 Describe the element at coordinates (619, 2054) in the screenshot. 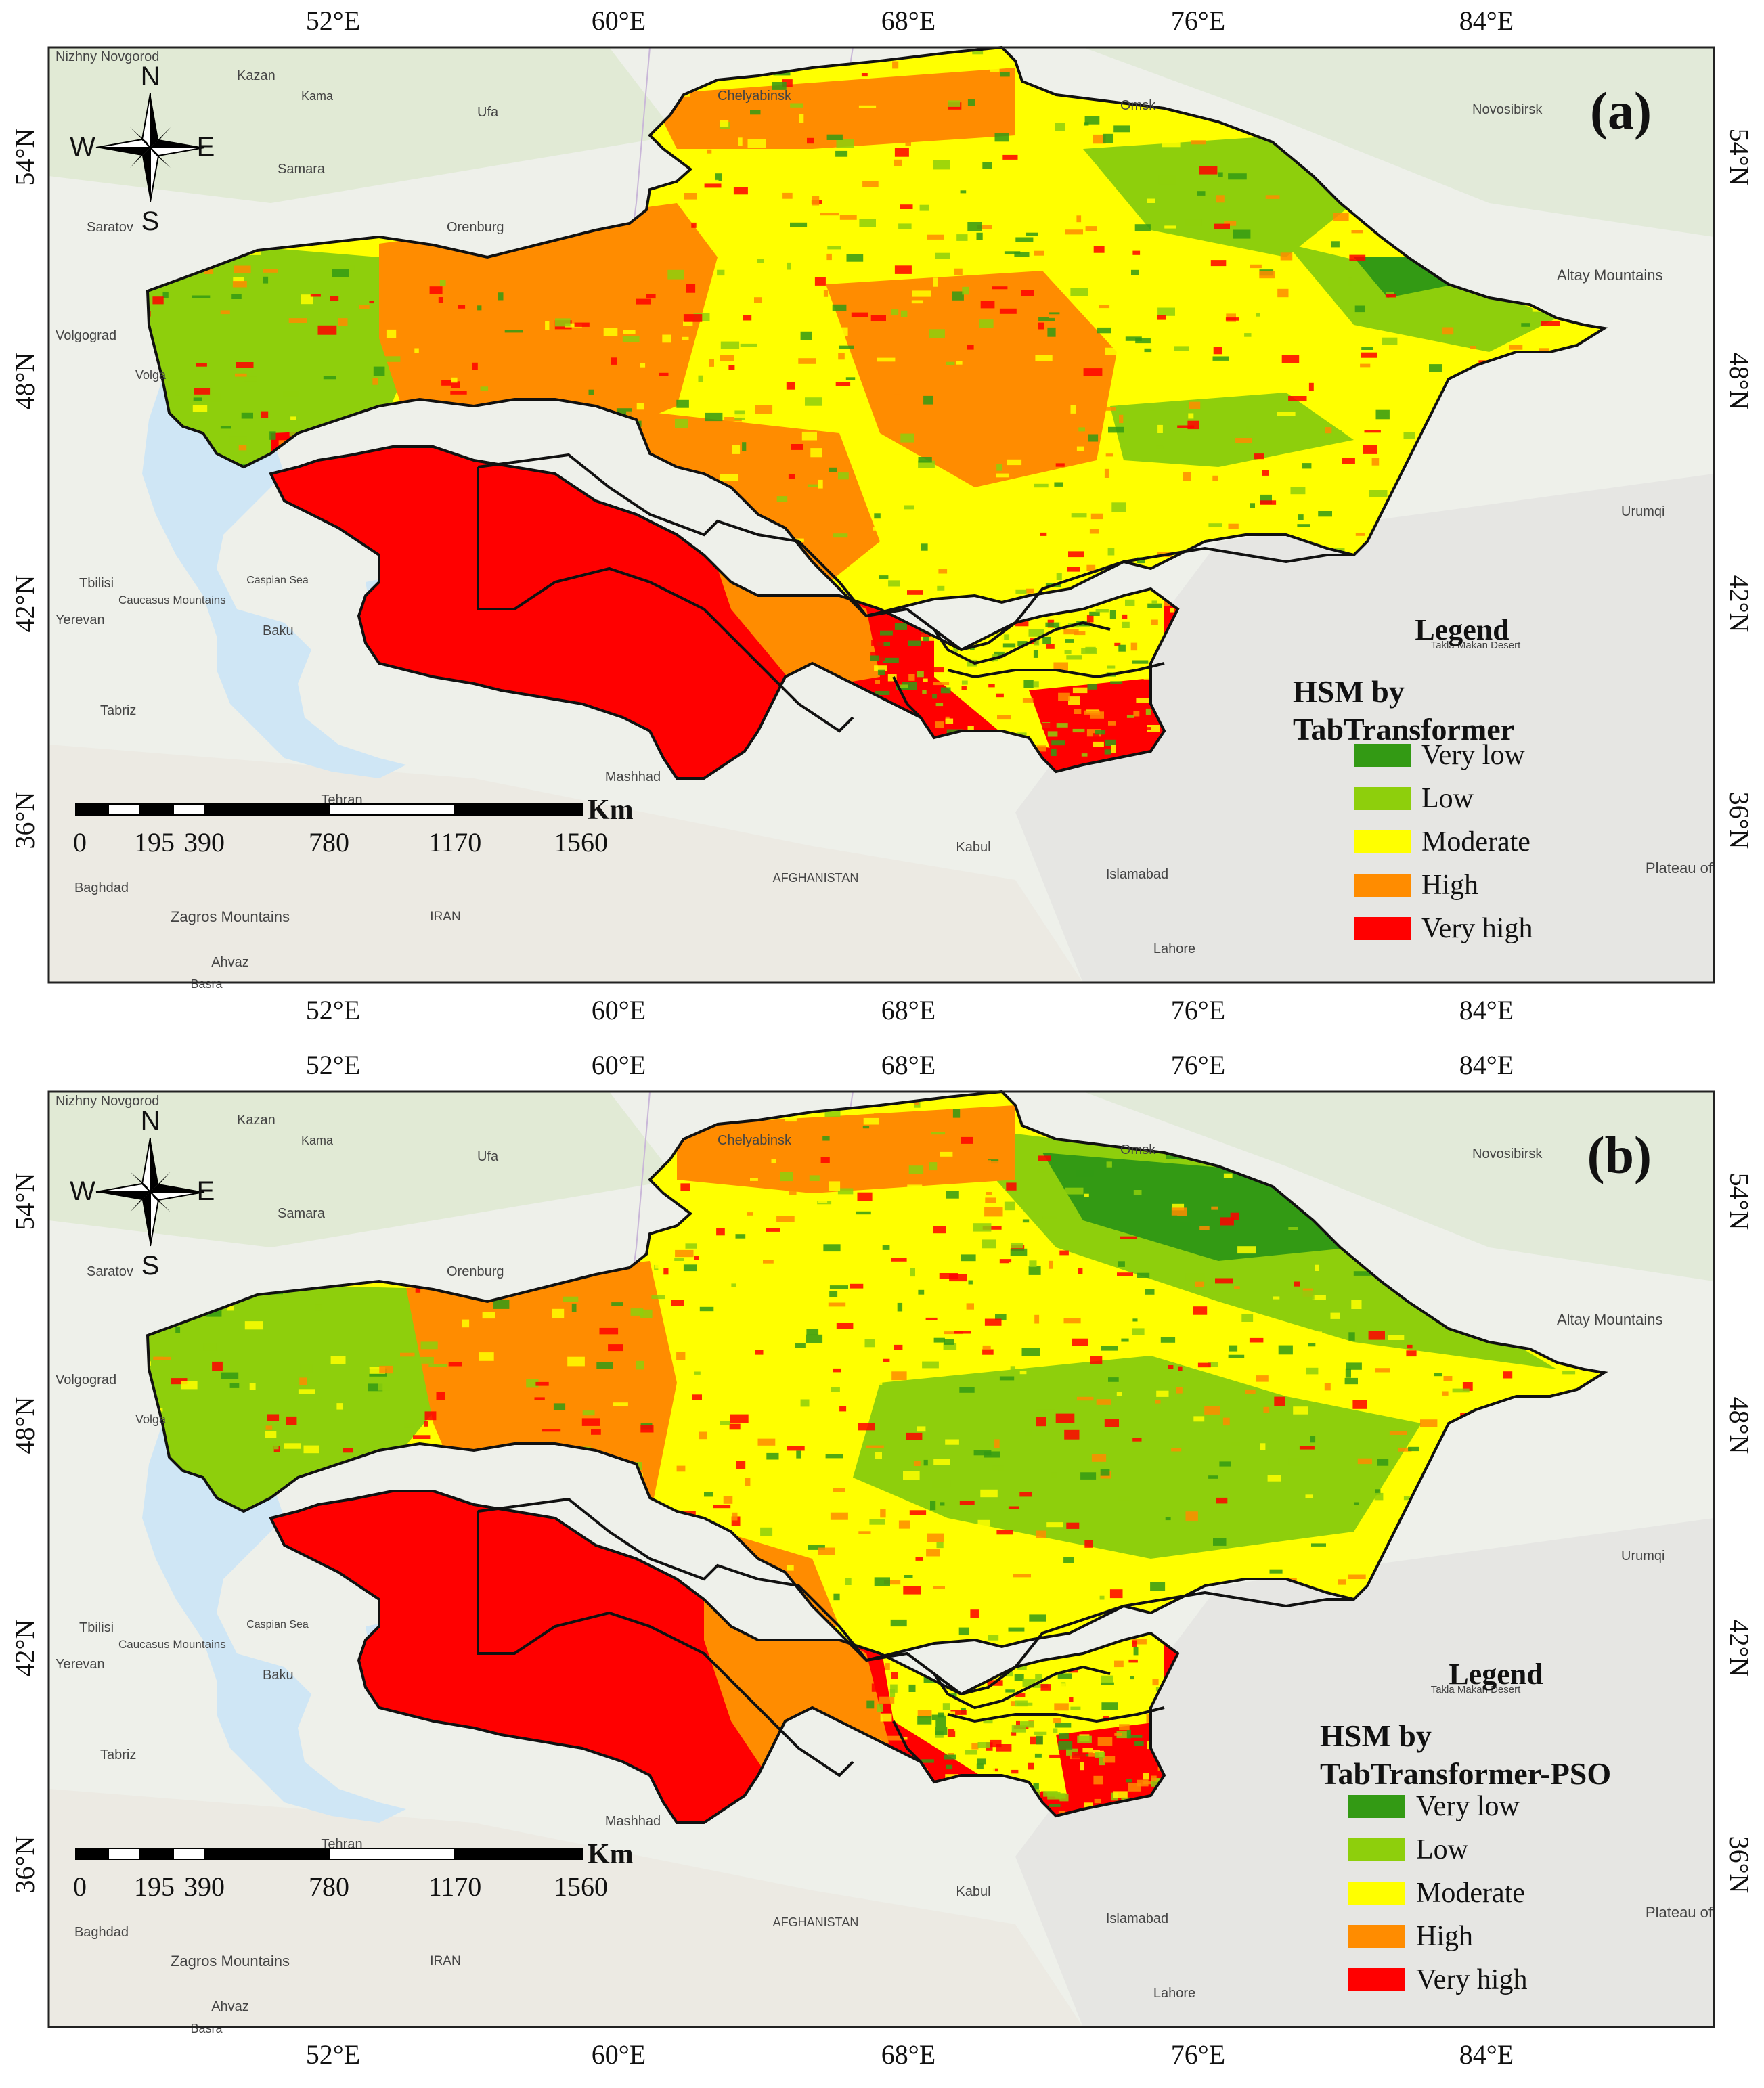

I see `lon-tick-label-bottom: 60°E` at that location.